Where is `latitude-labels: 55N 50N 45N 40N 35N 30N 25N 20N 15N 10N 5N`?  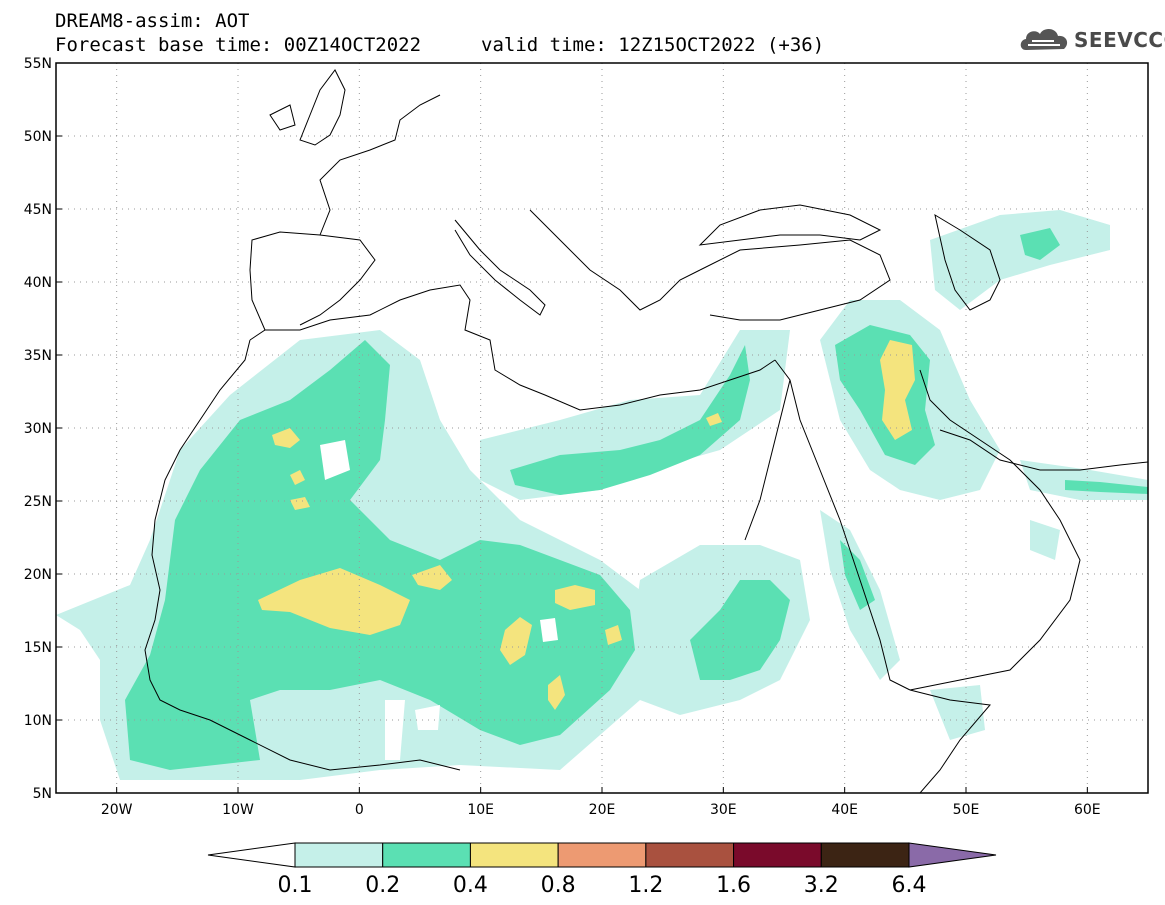
latitude-labels: 55N 50N 45N 40N 35N 30N 25N 20N 15N 10N 5N is located at coordinates (43, 429).